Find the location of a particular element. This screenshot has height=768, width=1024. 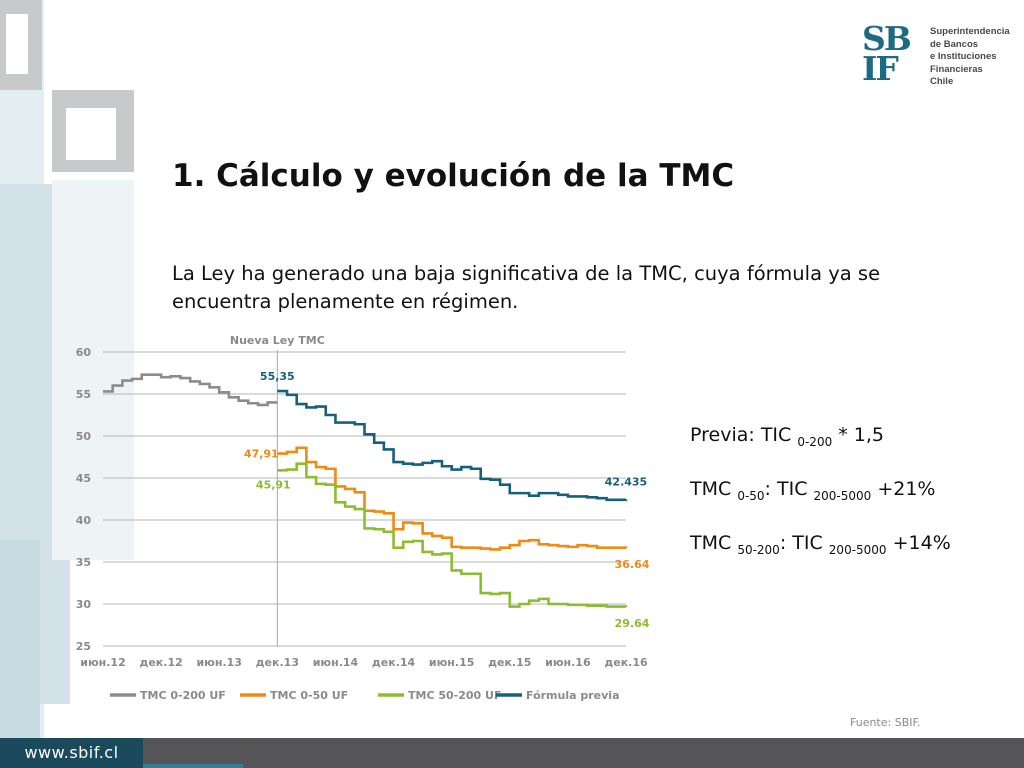

legend-label: TMC 0-200 UF is located at coordinates (183, 695).